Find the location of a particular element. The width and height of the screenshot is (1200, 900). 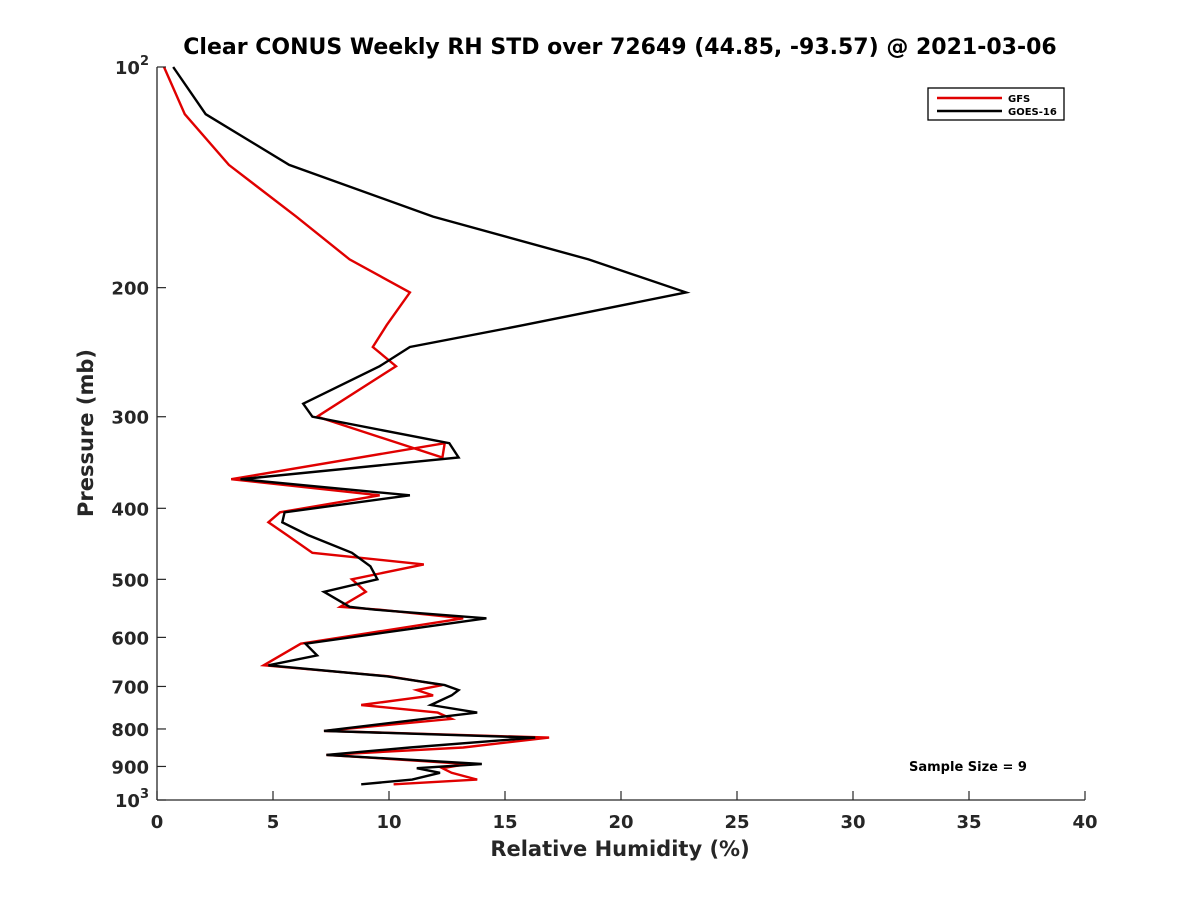

y-axis-label: Pressure (mb) is located at coordinates (86, 433).